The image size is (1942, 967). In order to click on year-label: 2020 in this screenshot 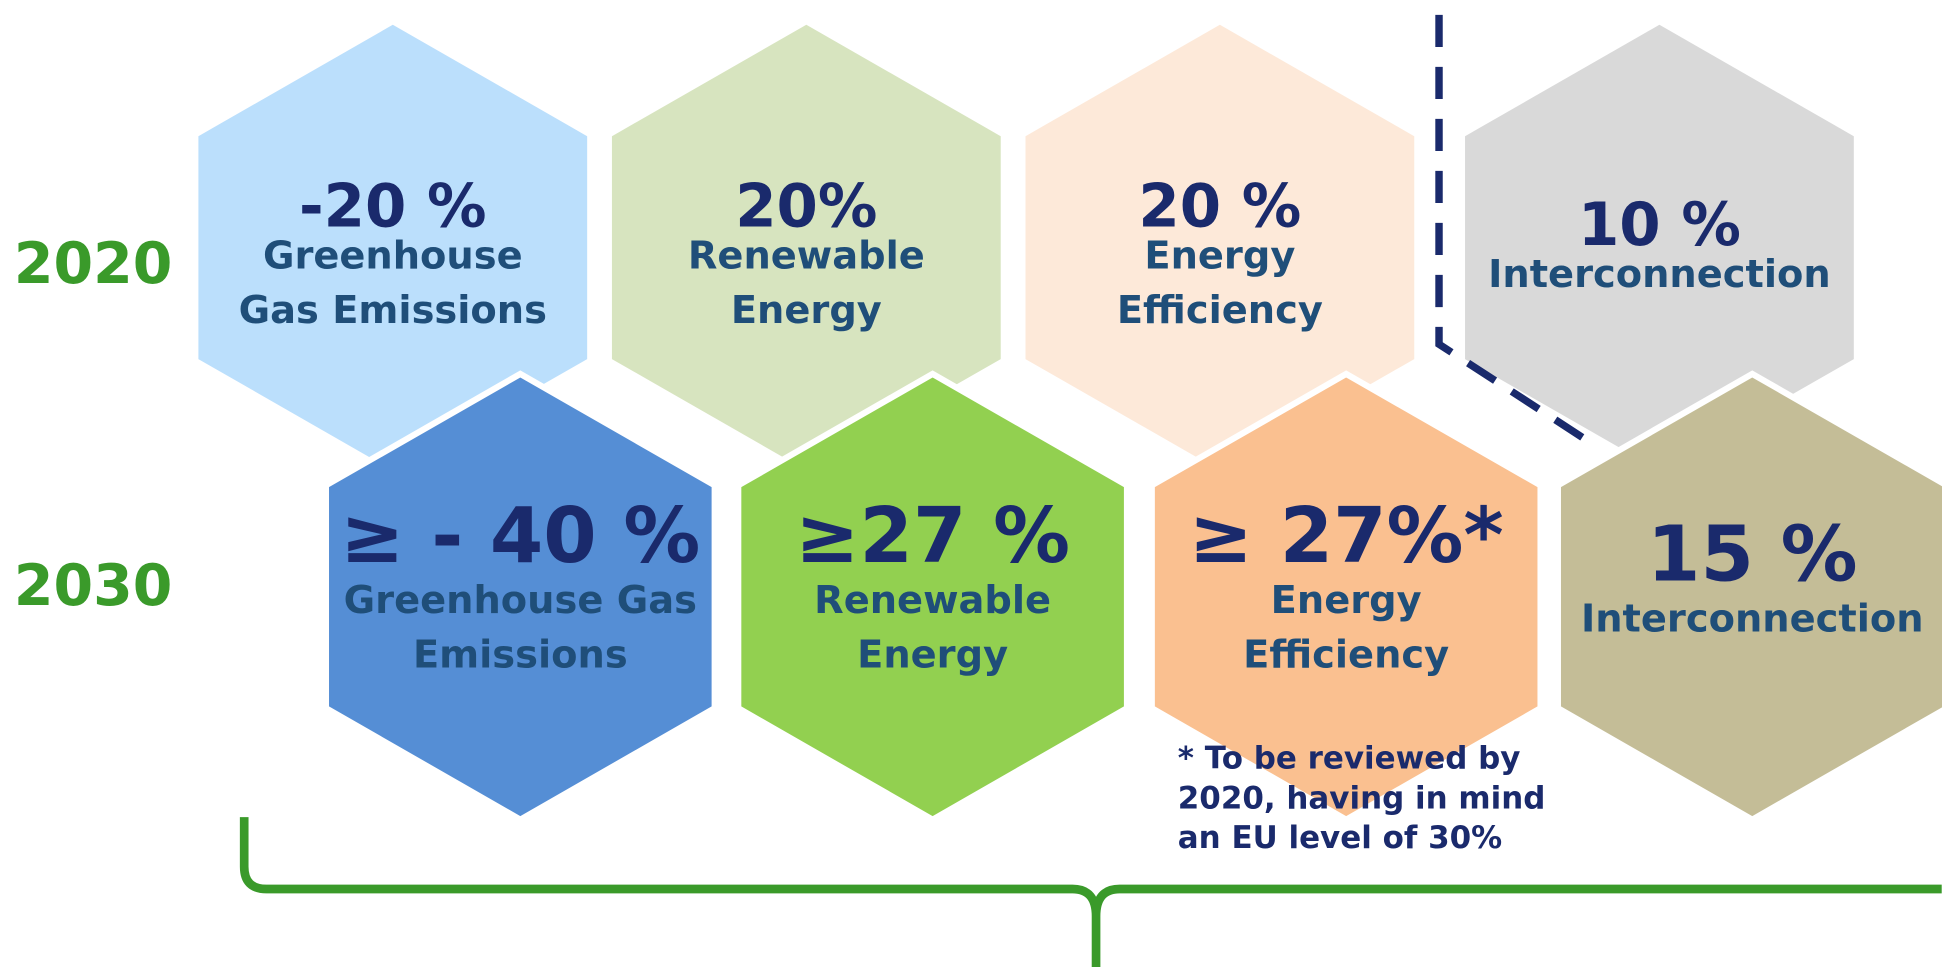, I will do `click(93, 264)`.